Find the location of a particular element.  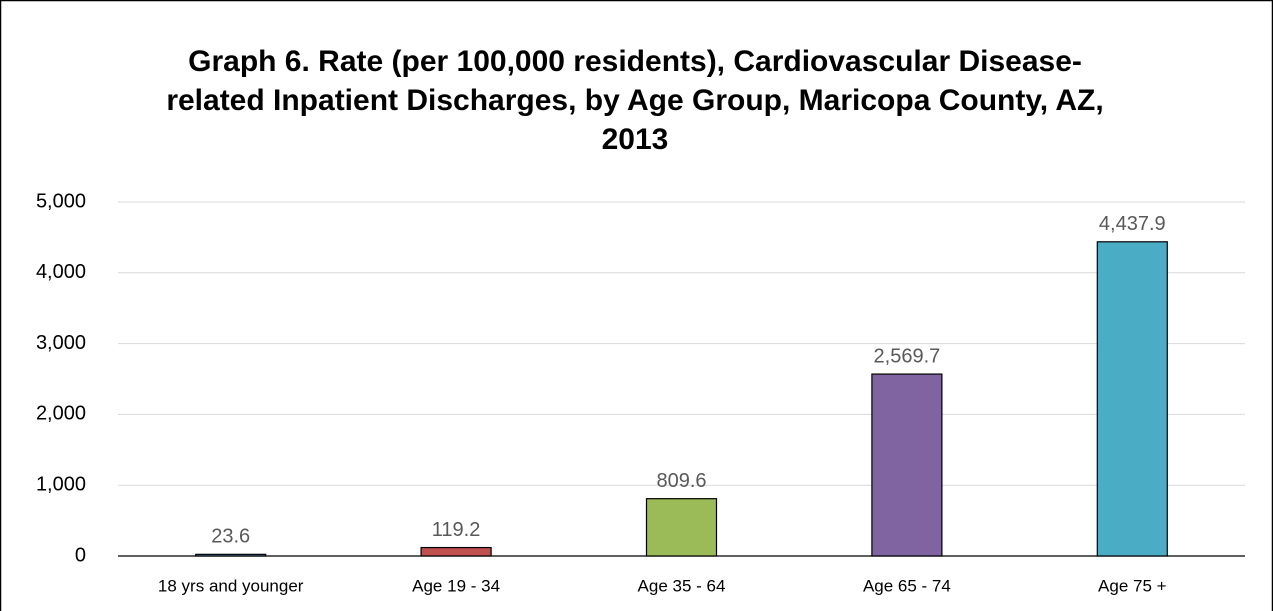

x-tick-label: Age 65 - 74 is located at coordinates (907, 585).